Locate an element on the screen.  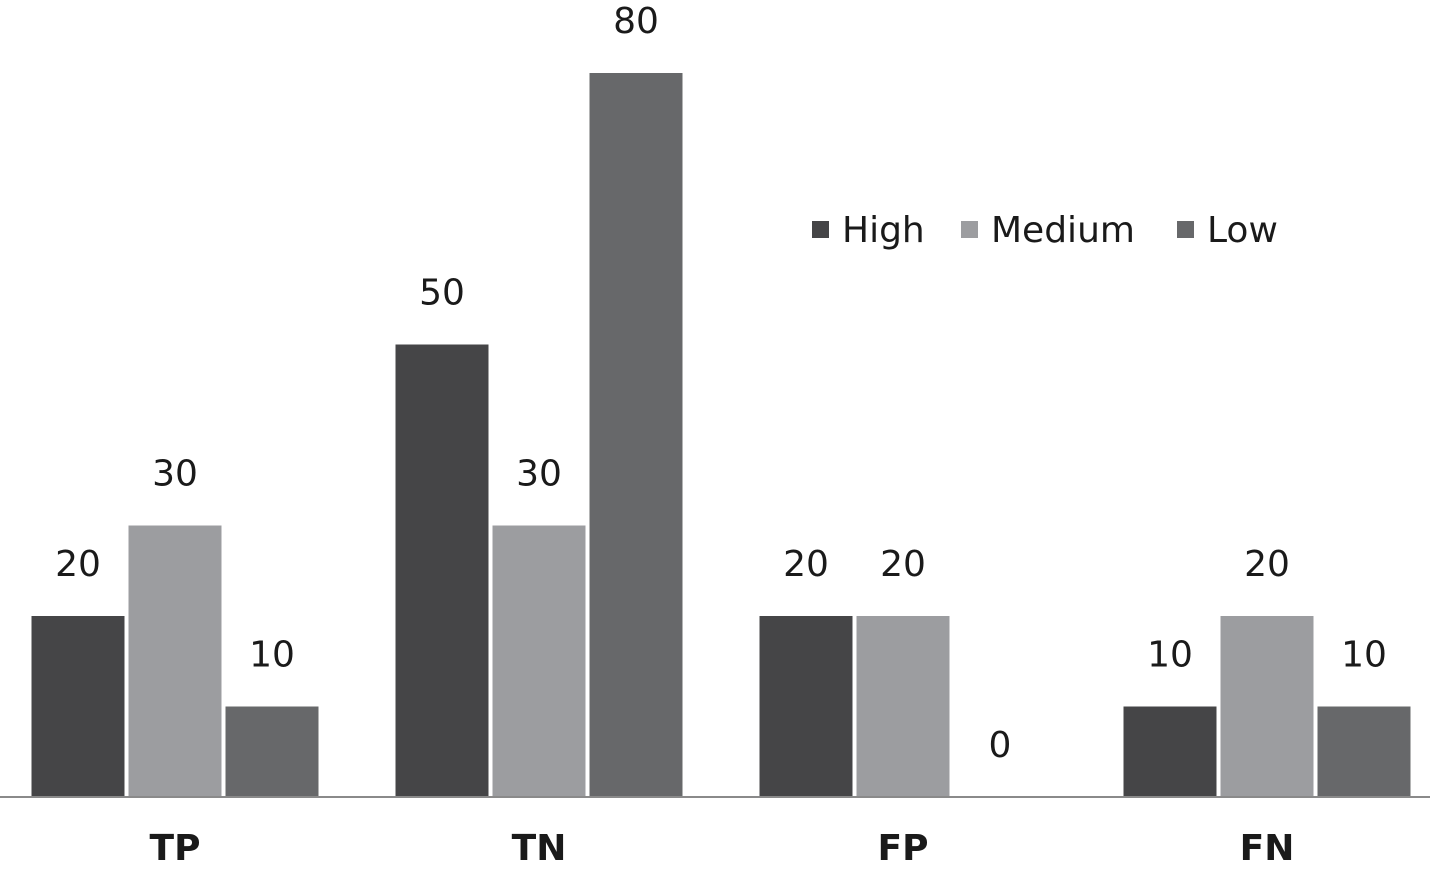
x-tick-label: TP is located at coordinates (175, 848).